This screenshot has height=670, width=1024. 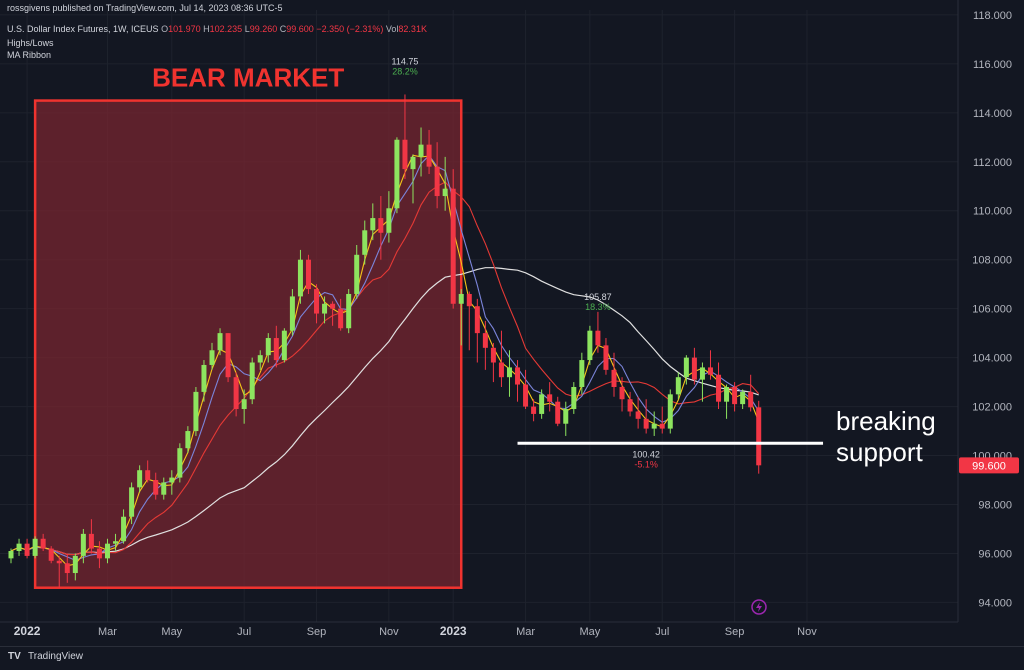 I want to click on x-tick-label: May, so click(x=171, y=632).